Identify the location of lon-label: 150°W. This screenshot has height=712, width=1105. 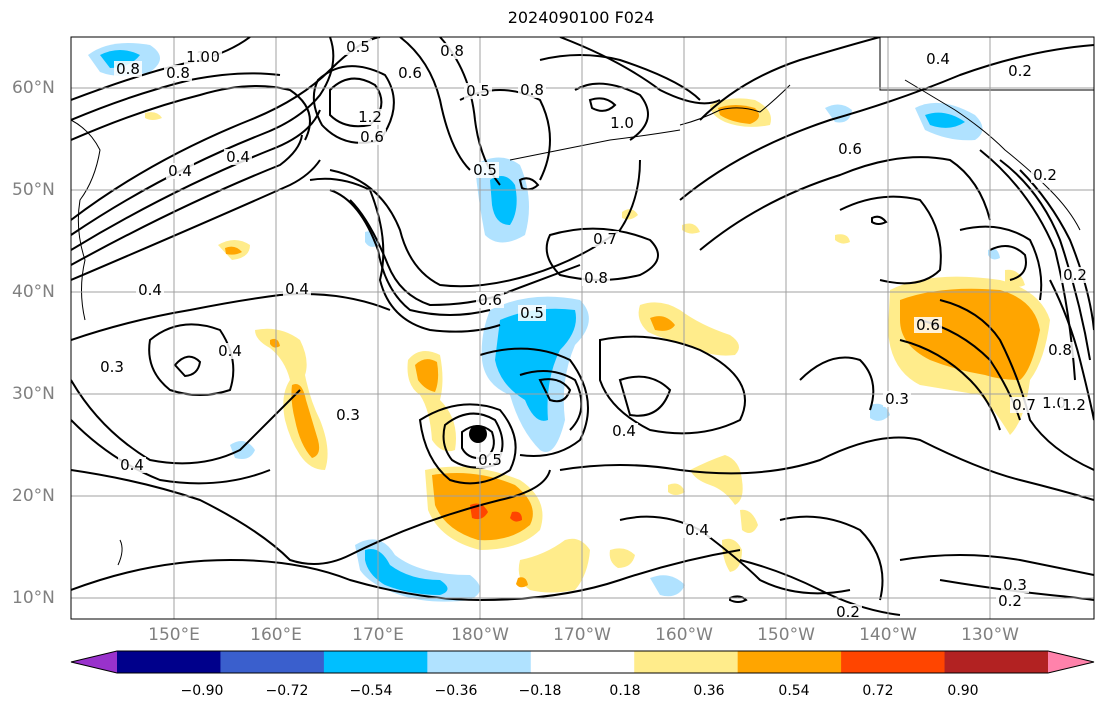
(786, 635).